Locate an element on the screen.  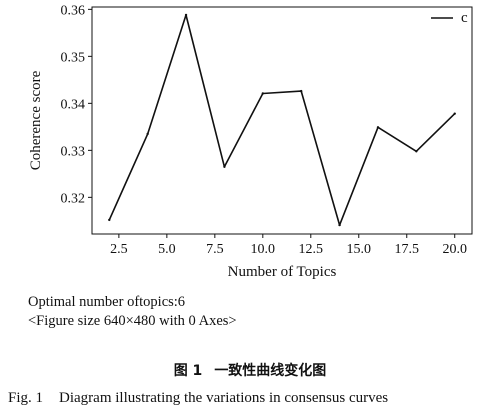
y-axis-title: Coherence score is located at coordinates (36, 120).